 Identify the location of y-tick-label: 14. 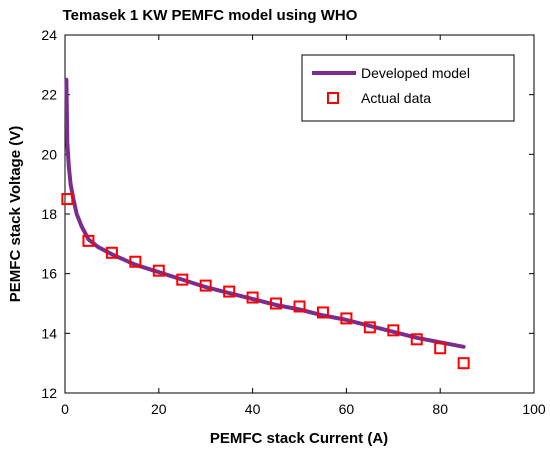
(49, 333).